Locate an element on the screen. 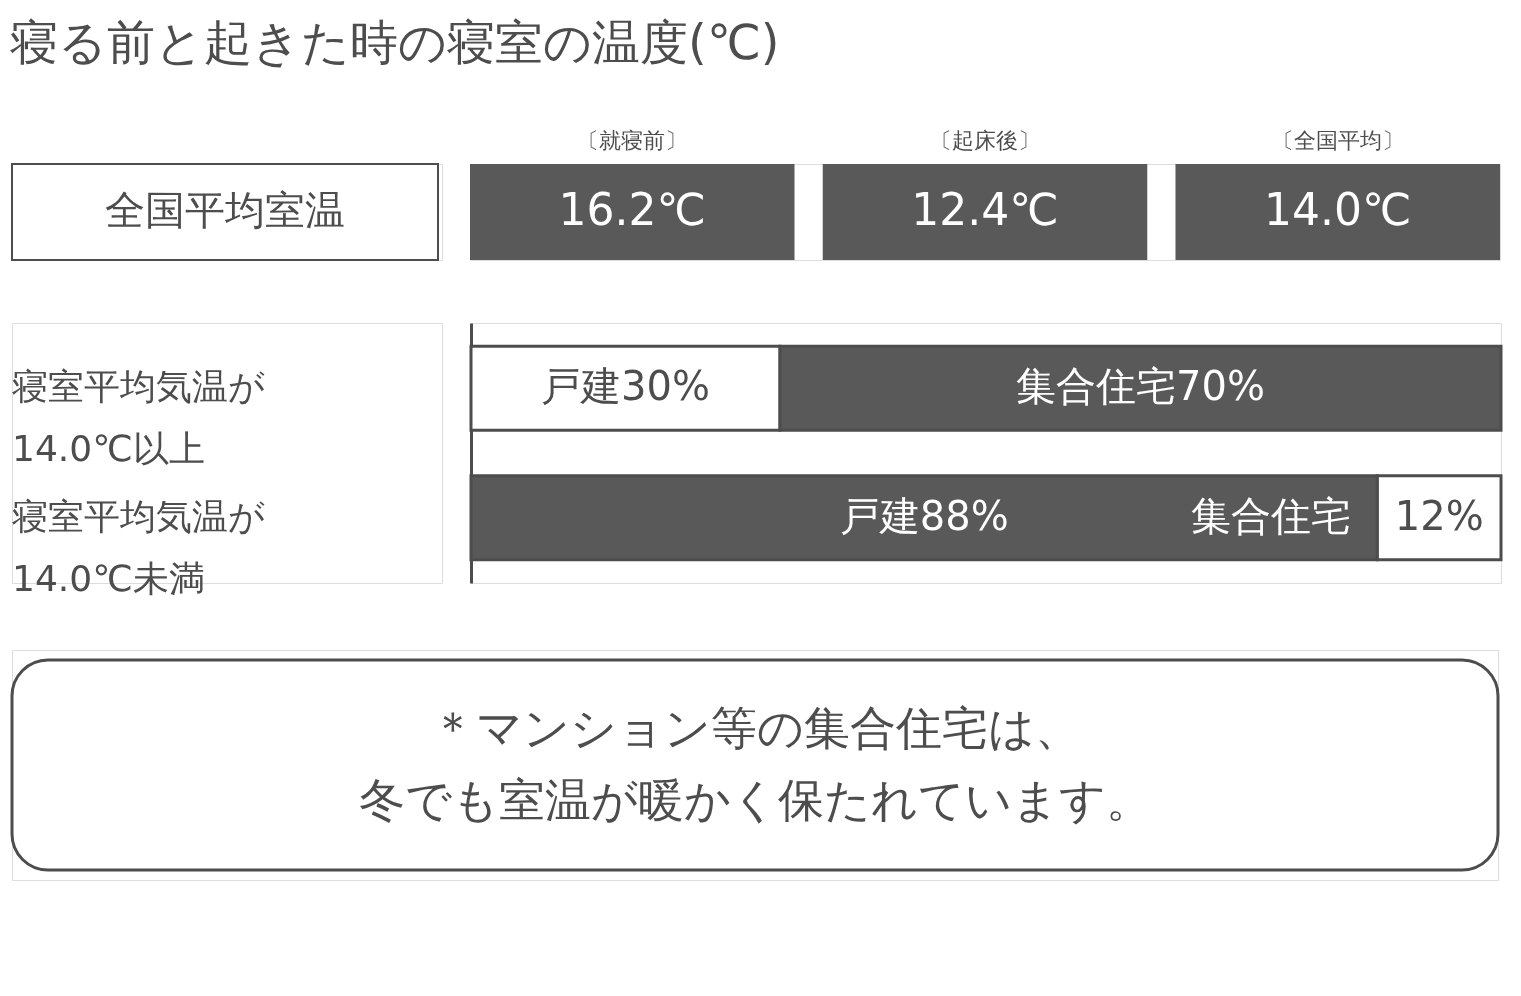 This screenshot has height=996, width=1521. category-label: 〔起床後〕 is located at coordinates (985, 140).